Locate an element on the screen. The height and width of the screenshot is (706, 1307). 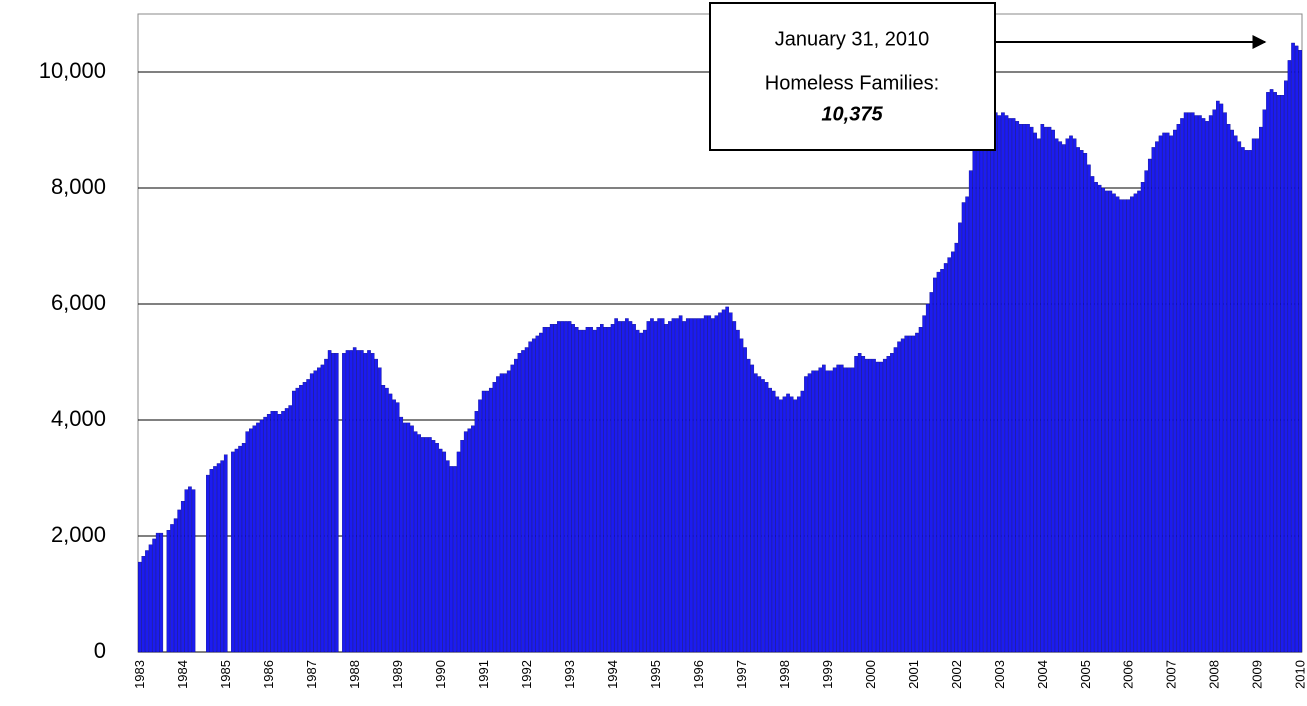
x-tick-label: 1994 is located at coordinates (612, 674).